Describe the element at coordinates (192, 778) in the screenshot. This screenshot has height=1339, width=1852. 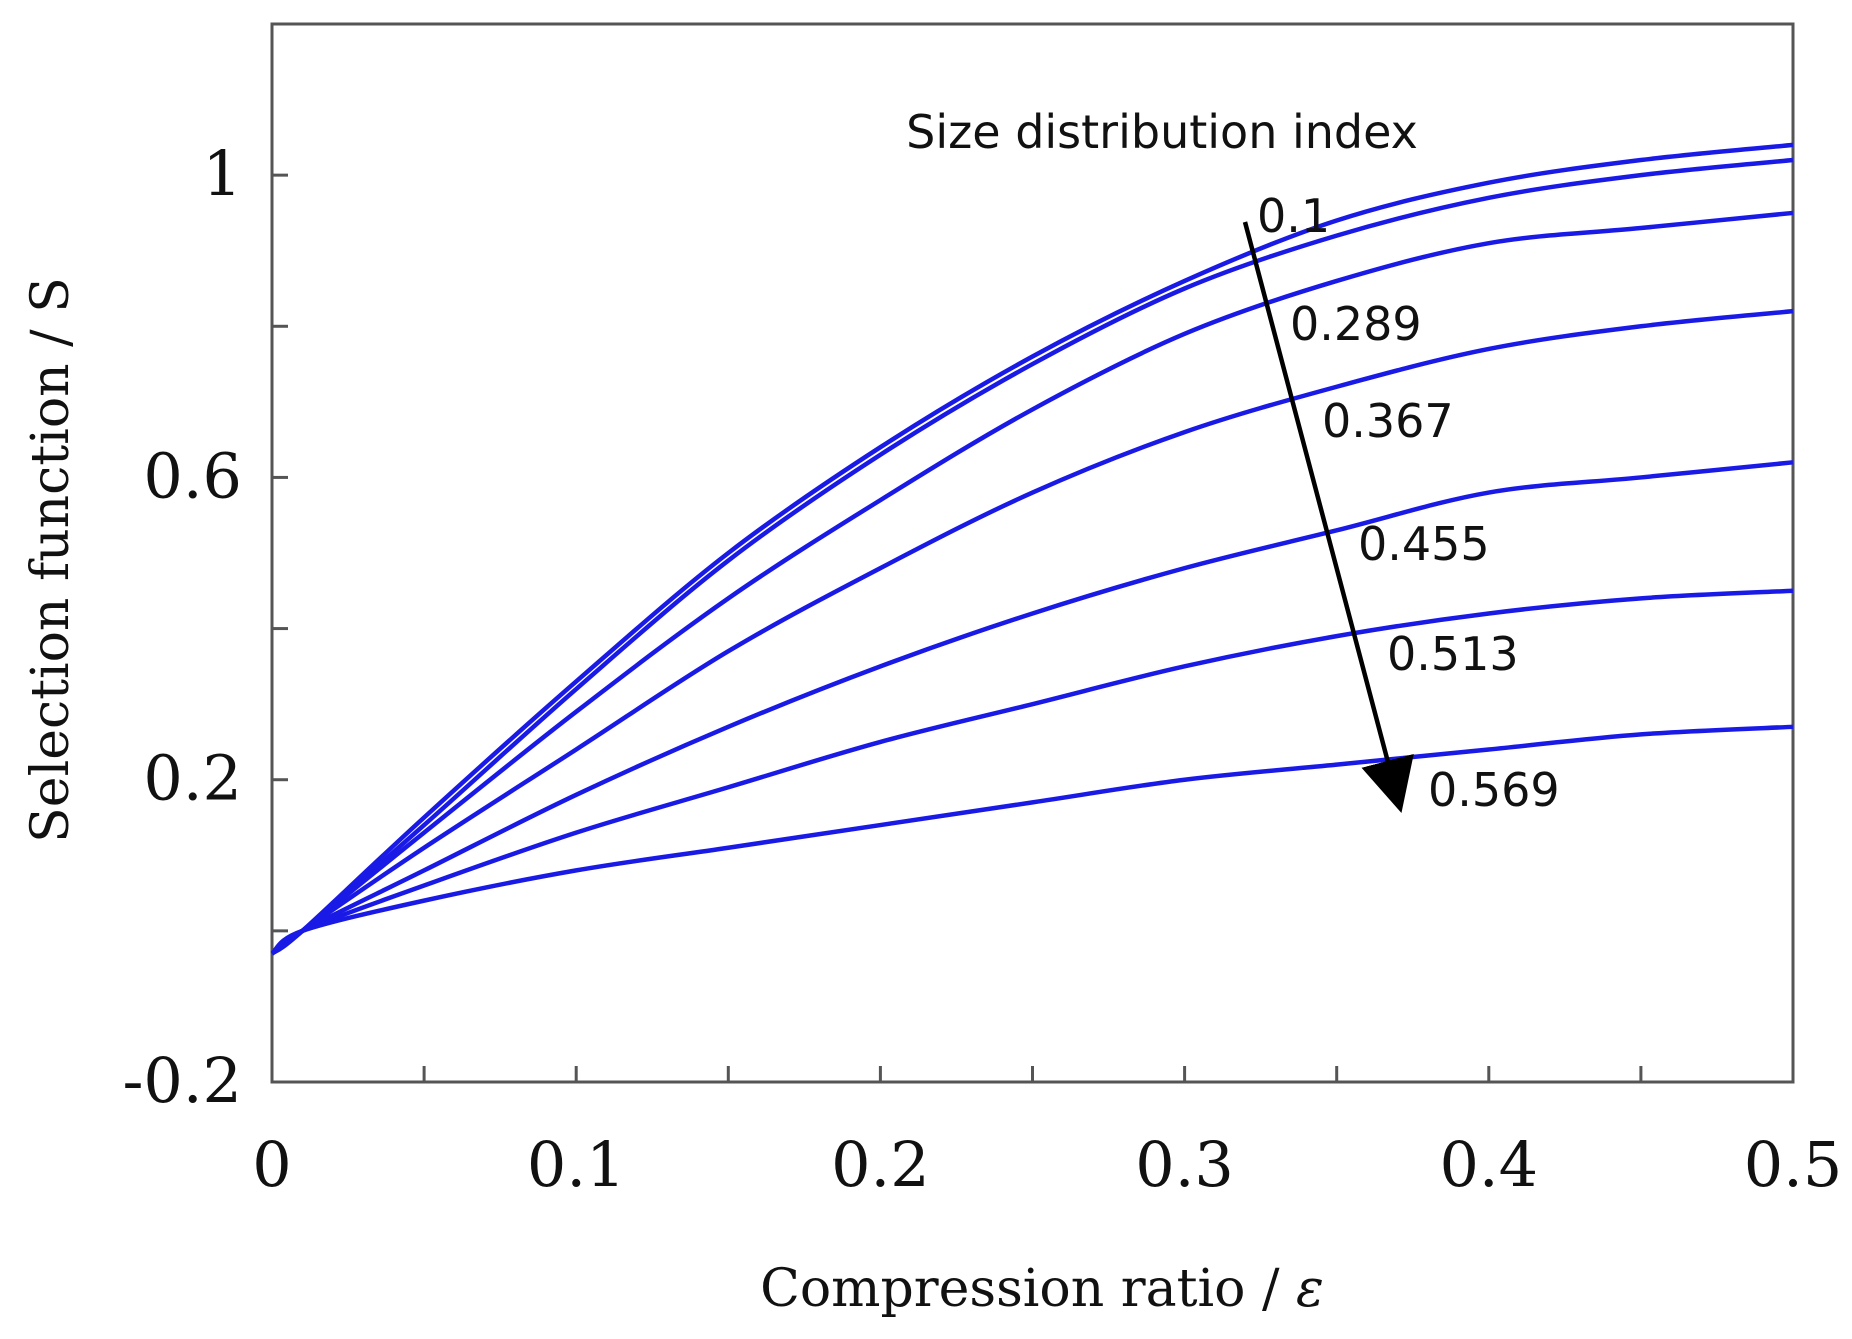
I see `y-tick-label: 0.2` at that location.